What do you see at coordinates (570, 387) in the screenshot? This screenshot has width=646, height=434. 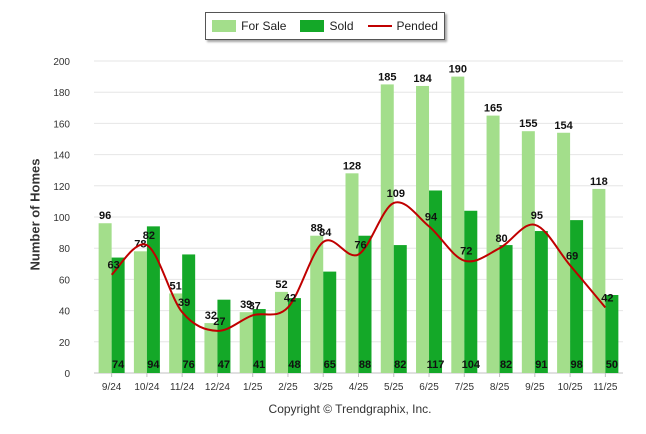 I see `x-tick-label: 10/25` at bounding box center [570, 387].